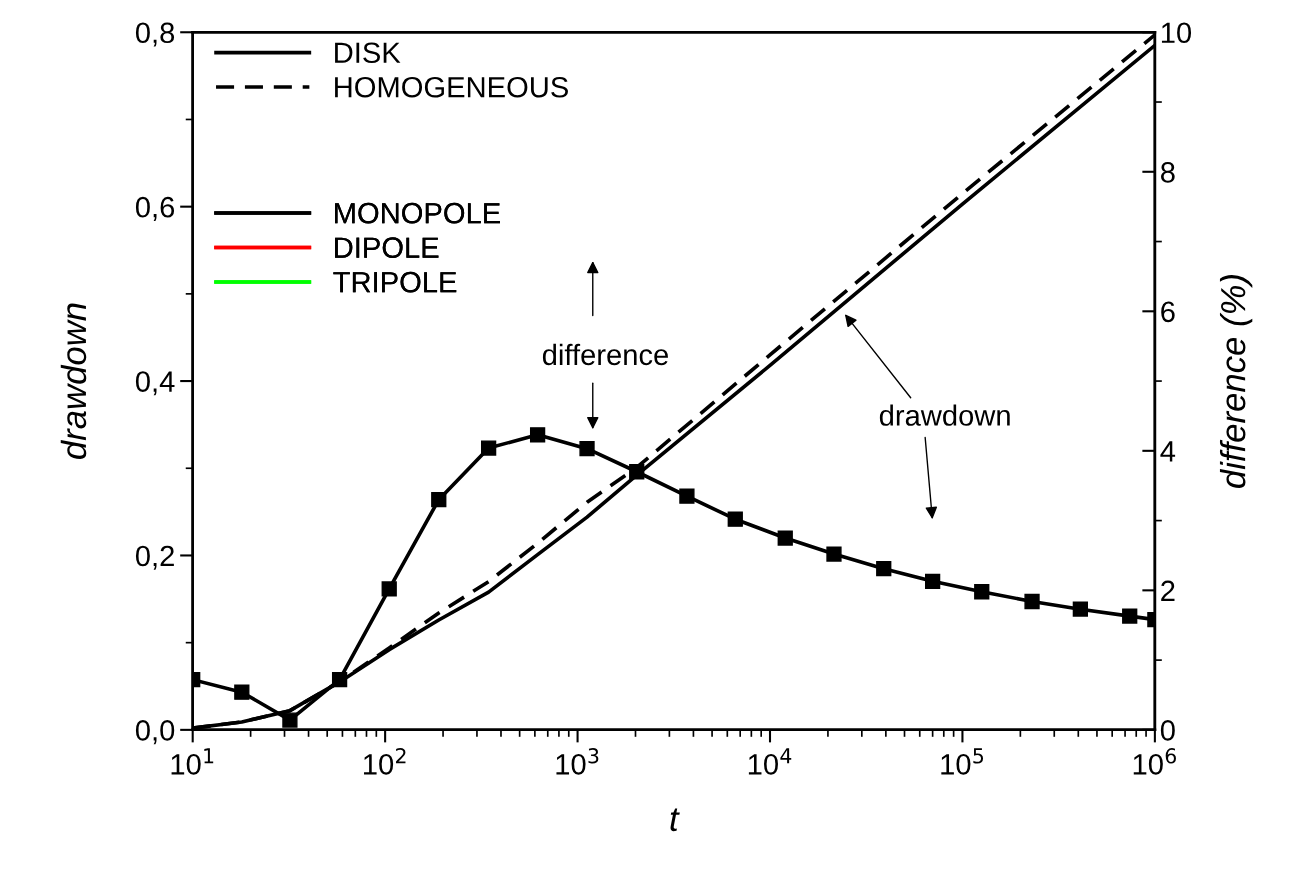  What do you see at coordinates (368, 53) in the screenshot?
I see `legend-label: DISK` at bounding box center [368, 53].